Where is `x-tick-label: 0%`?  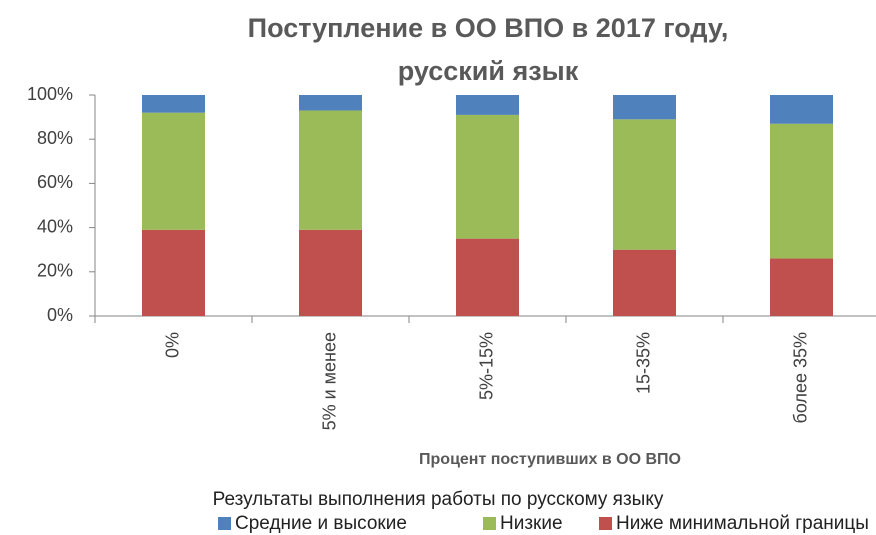
x-tick-label: 0% is located at coordinates (172, 345).